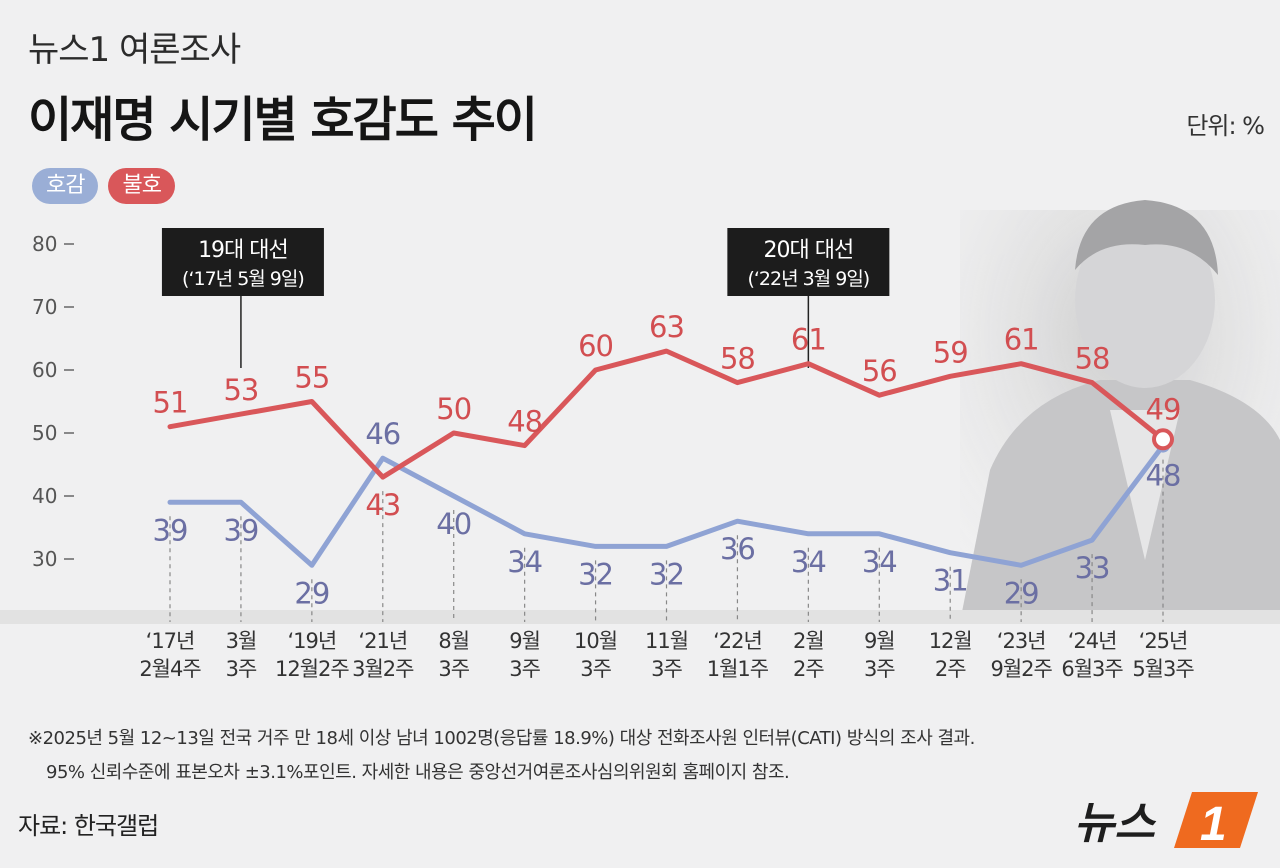 The image size is (1280, 868). Describe the element at coordinates (1092, 641) in the screenshot. I see `x-tick-label: ‘24년` at that location.